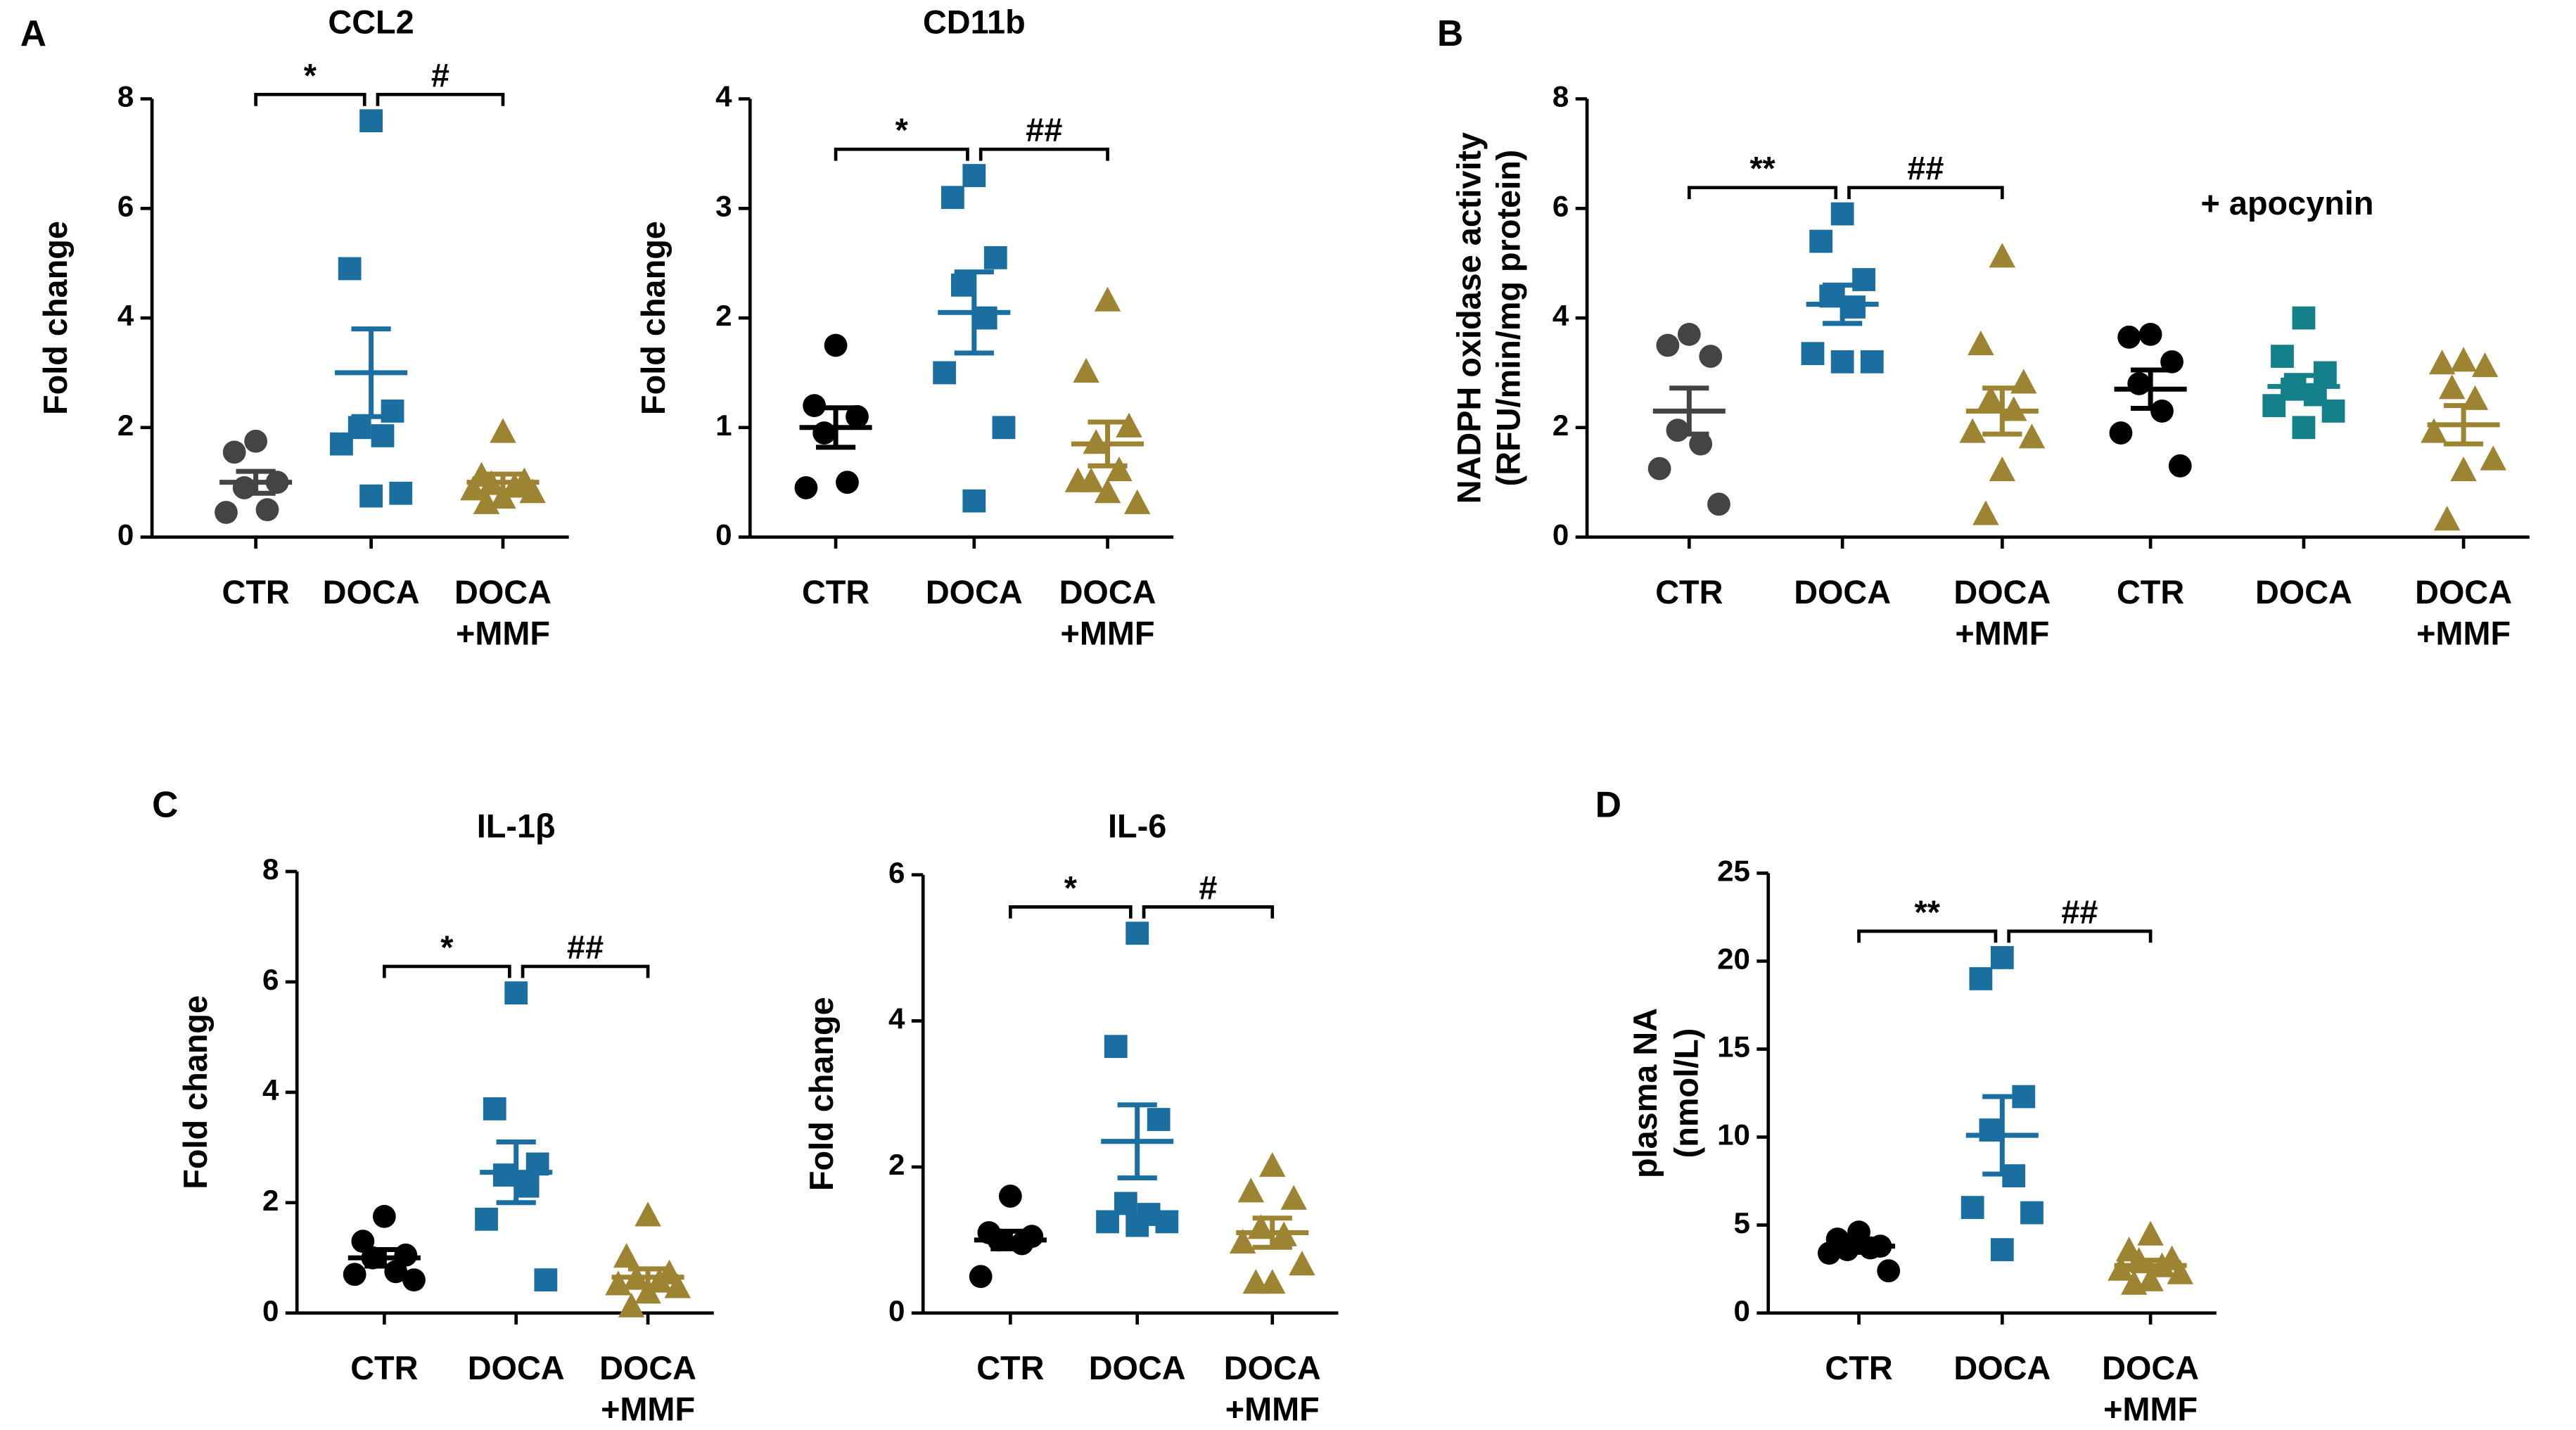 The height and width of the screenshot is (1430, 2576). I want to click on chart-title: IL-6, so click(1137, 825).